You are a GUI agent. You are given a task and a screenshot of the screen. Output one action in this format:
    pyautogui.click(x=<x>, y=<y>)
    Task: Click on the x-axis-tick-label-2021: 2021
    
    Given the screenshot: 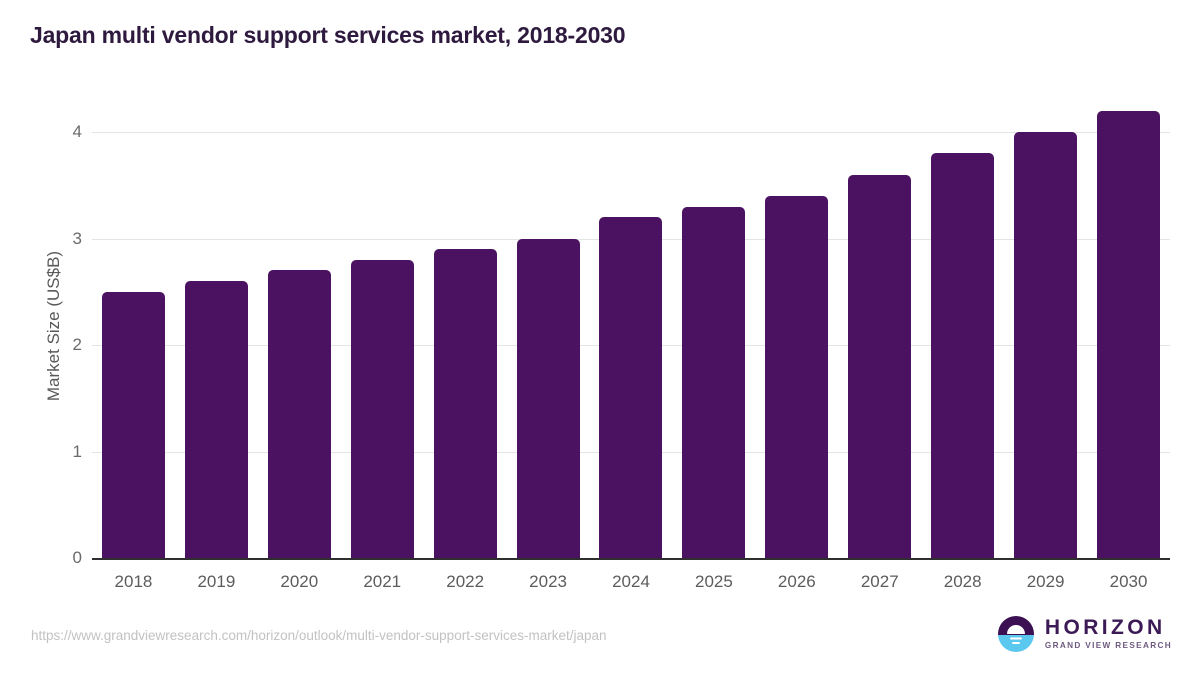 What is the action you would take?
    pyautogui.click(x=382, y=581)
    